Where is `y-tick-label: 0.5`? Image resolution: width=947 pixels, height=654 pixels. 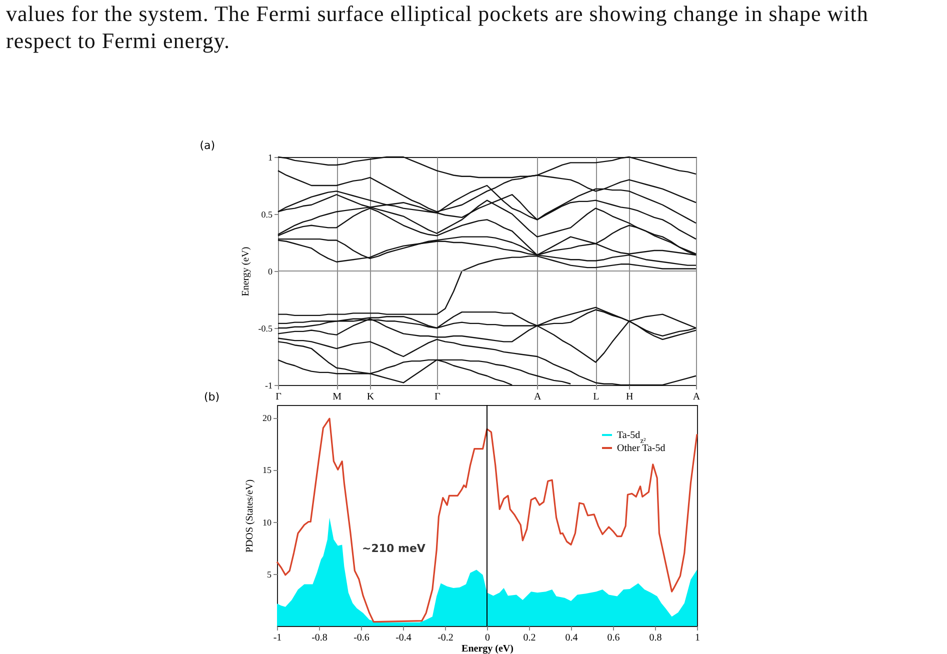 y-tick-label: 0.5 is located at coordinates (267, 215).